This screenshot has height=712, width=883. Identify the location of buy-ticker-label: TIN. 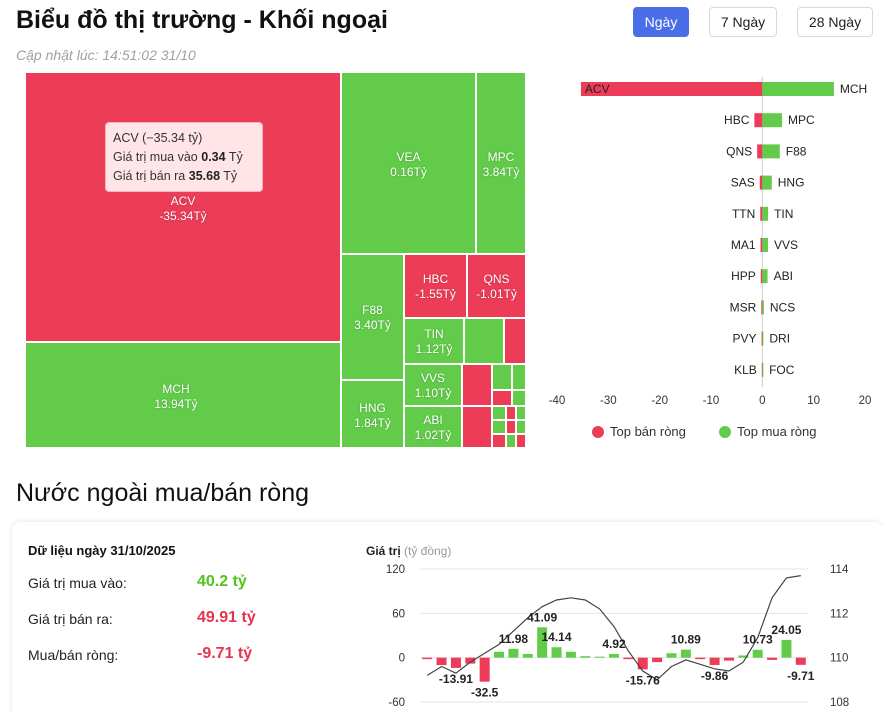
(783, 214).